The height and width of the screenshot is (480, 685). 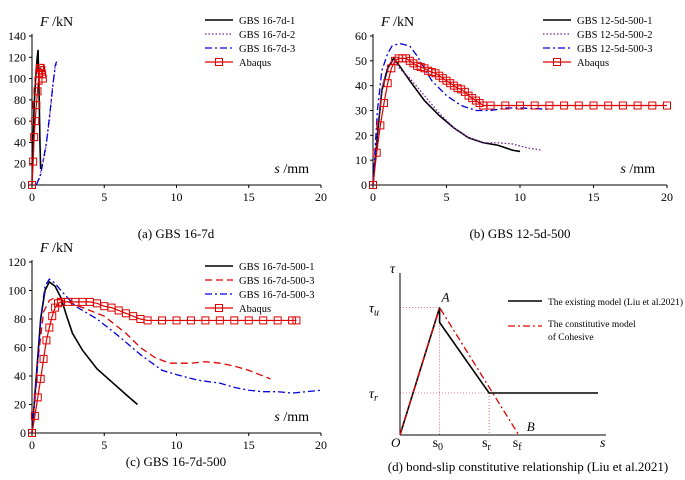 What do you see at coordinates (277, 281) in the screenshot?
I see `legend-label: GBS 16-7d-500-3` at bounding box center [277, 281].